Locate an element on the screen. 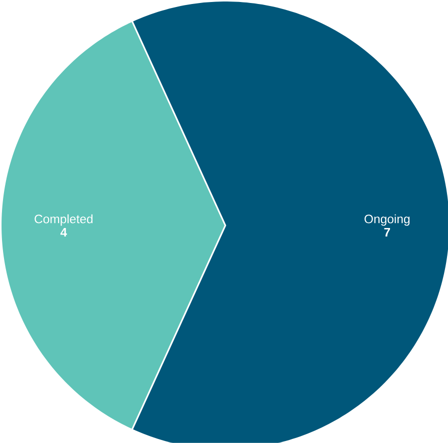 The image size is (448, 443). data-label: 4 is located at coordinates (64, 232).